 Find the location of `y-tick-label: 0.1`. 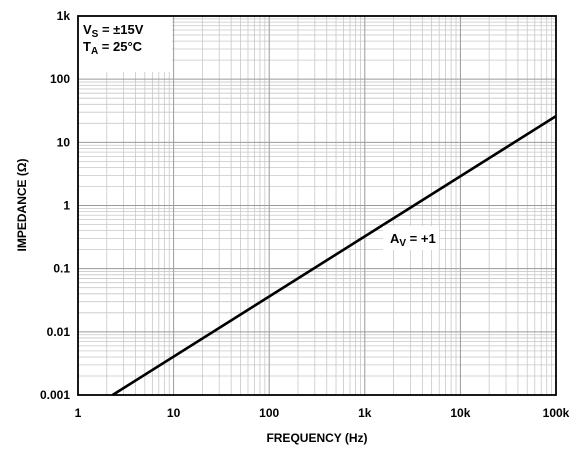

y-tick-label: 0.1 is located at coordinates (61, 269).